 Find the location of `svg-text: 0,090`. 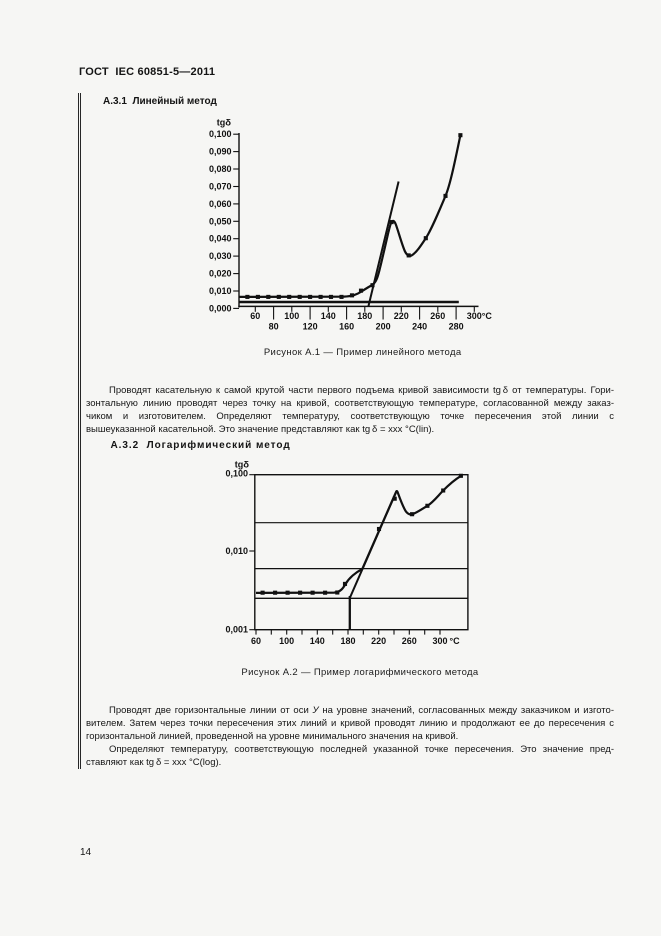

svg-text: 0,090 is located at coordinates (220, 152).